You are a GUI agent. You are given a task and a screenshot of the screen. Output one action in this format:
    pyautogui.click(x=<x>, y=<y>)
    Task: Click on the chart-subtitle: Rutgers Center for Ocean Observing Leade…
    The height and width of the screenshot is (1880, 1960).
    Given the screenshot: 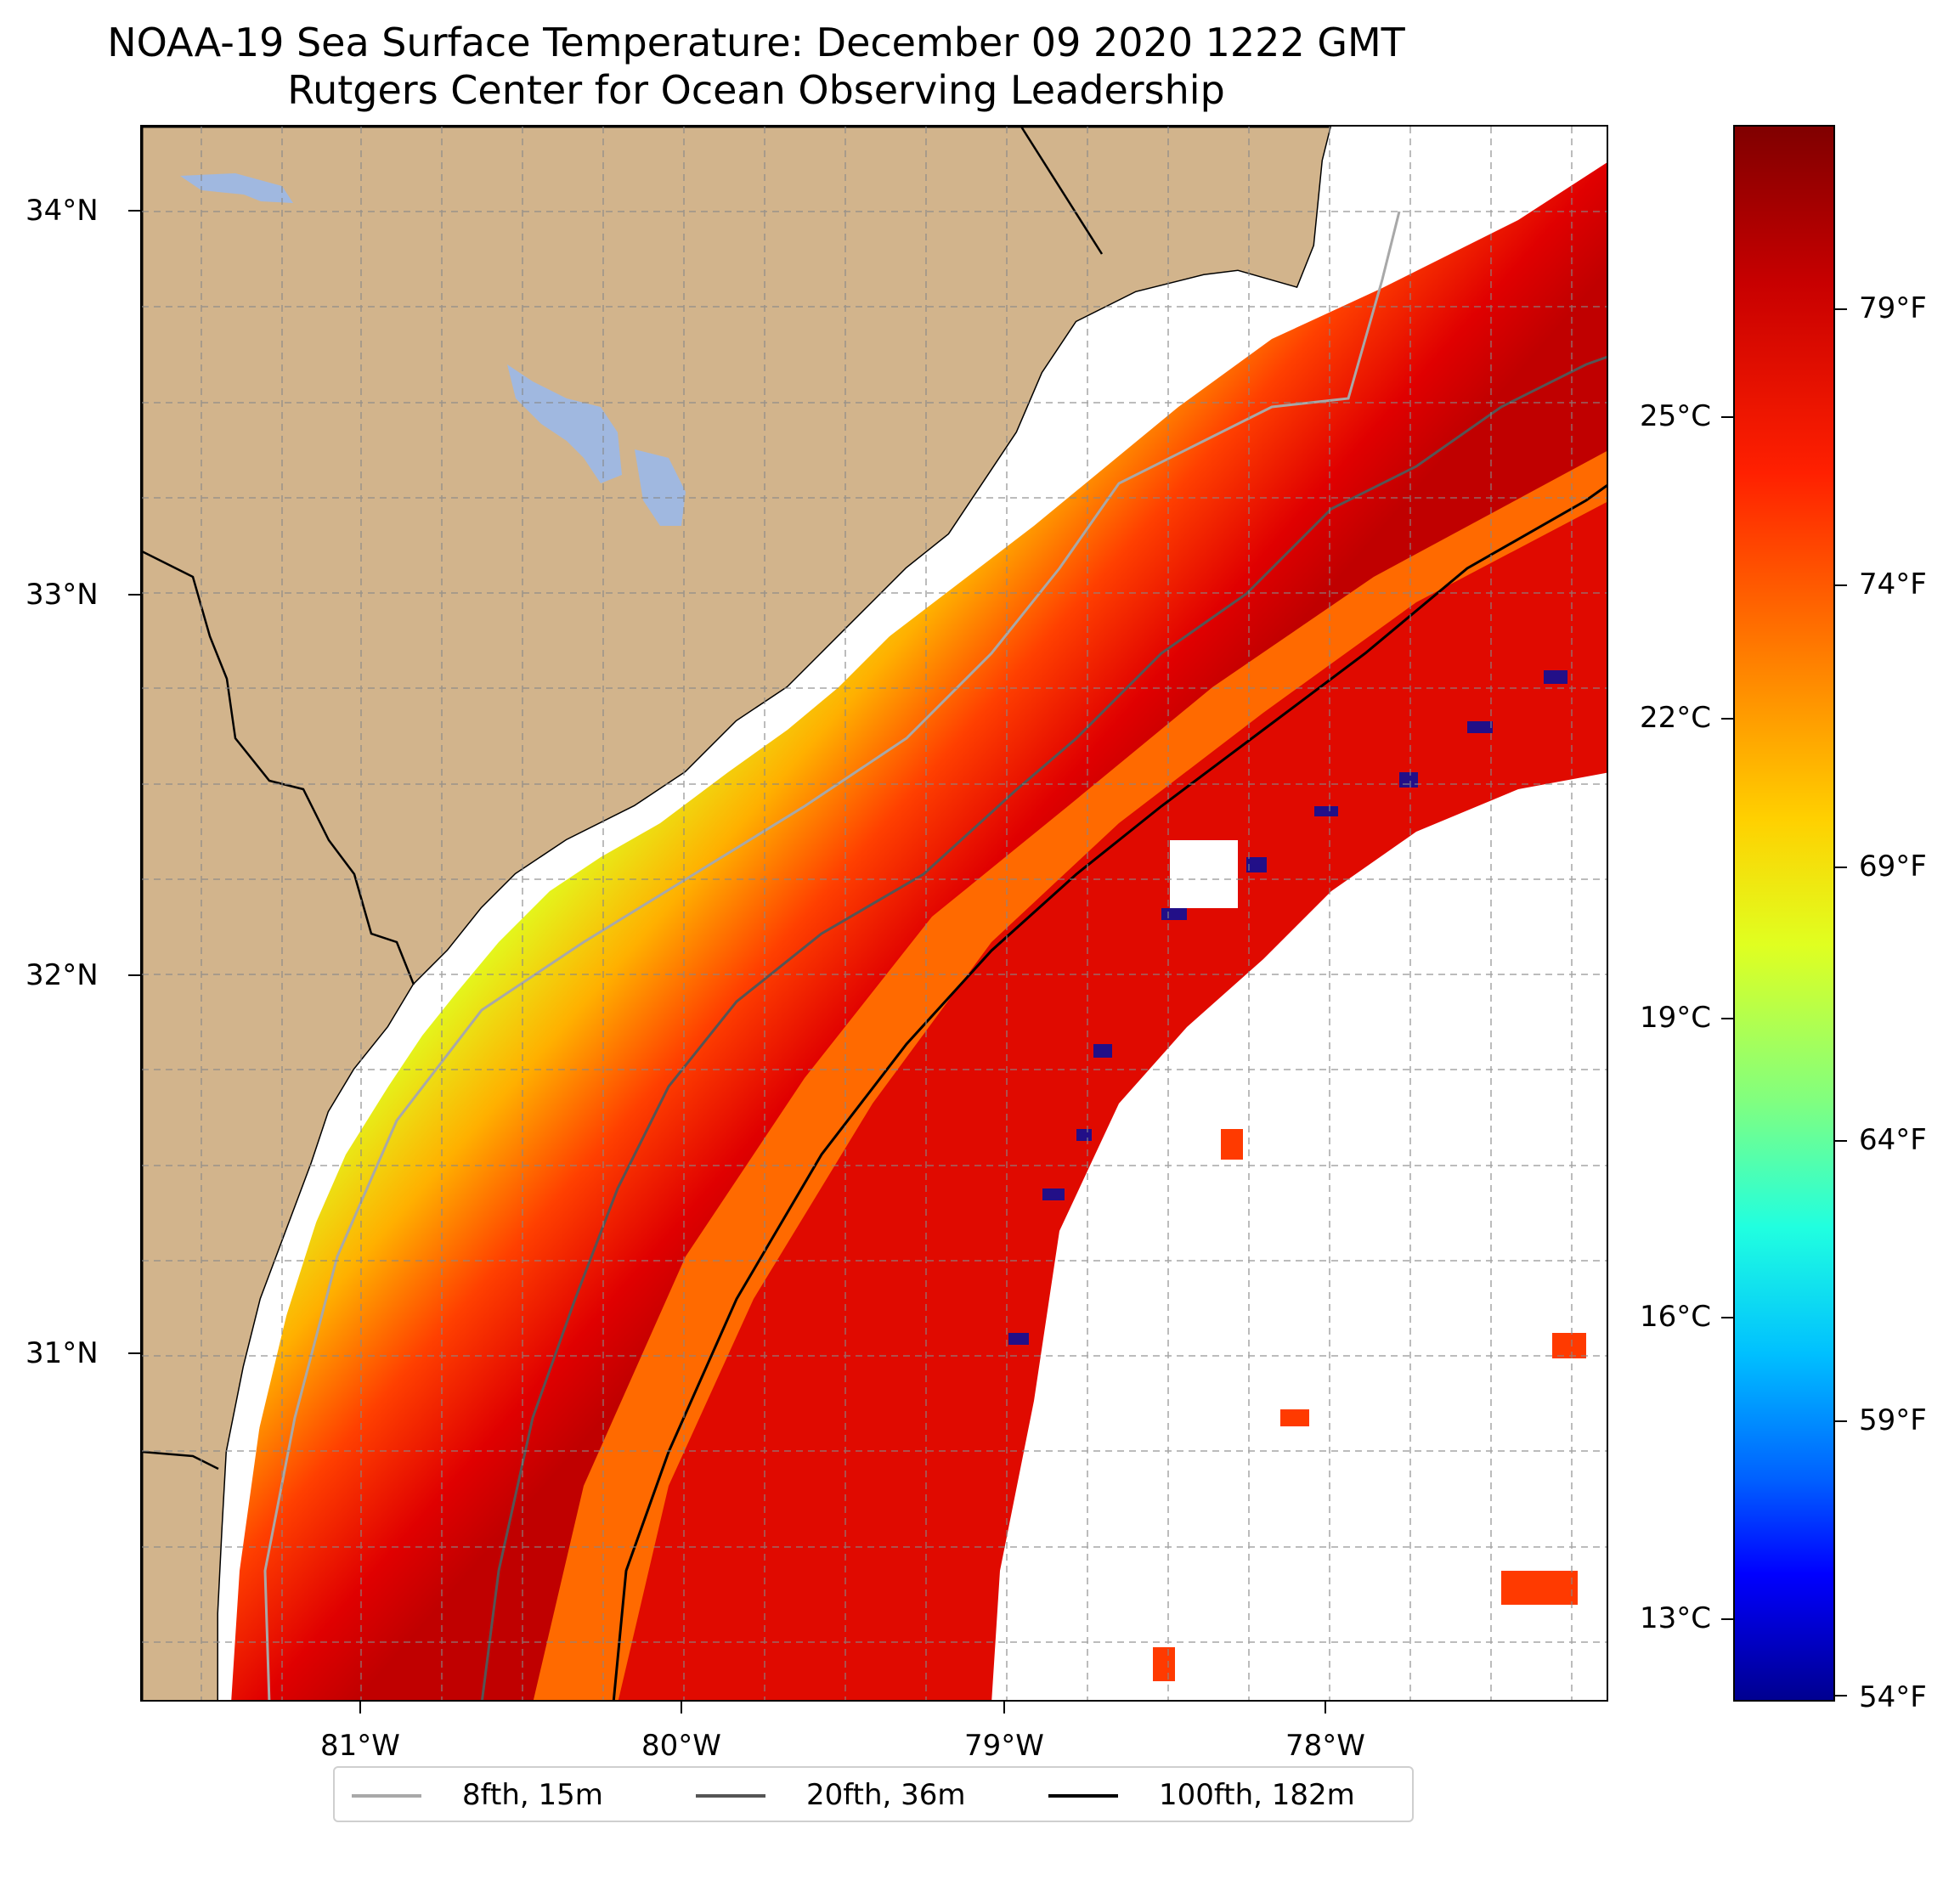 What is the action you would take?
    pyautogui.click(x=756, y=90)
    